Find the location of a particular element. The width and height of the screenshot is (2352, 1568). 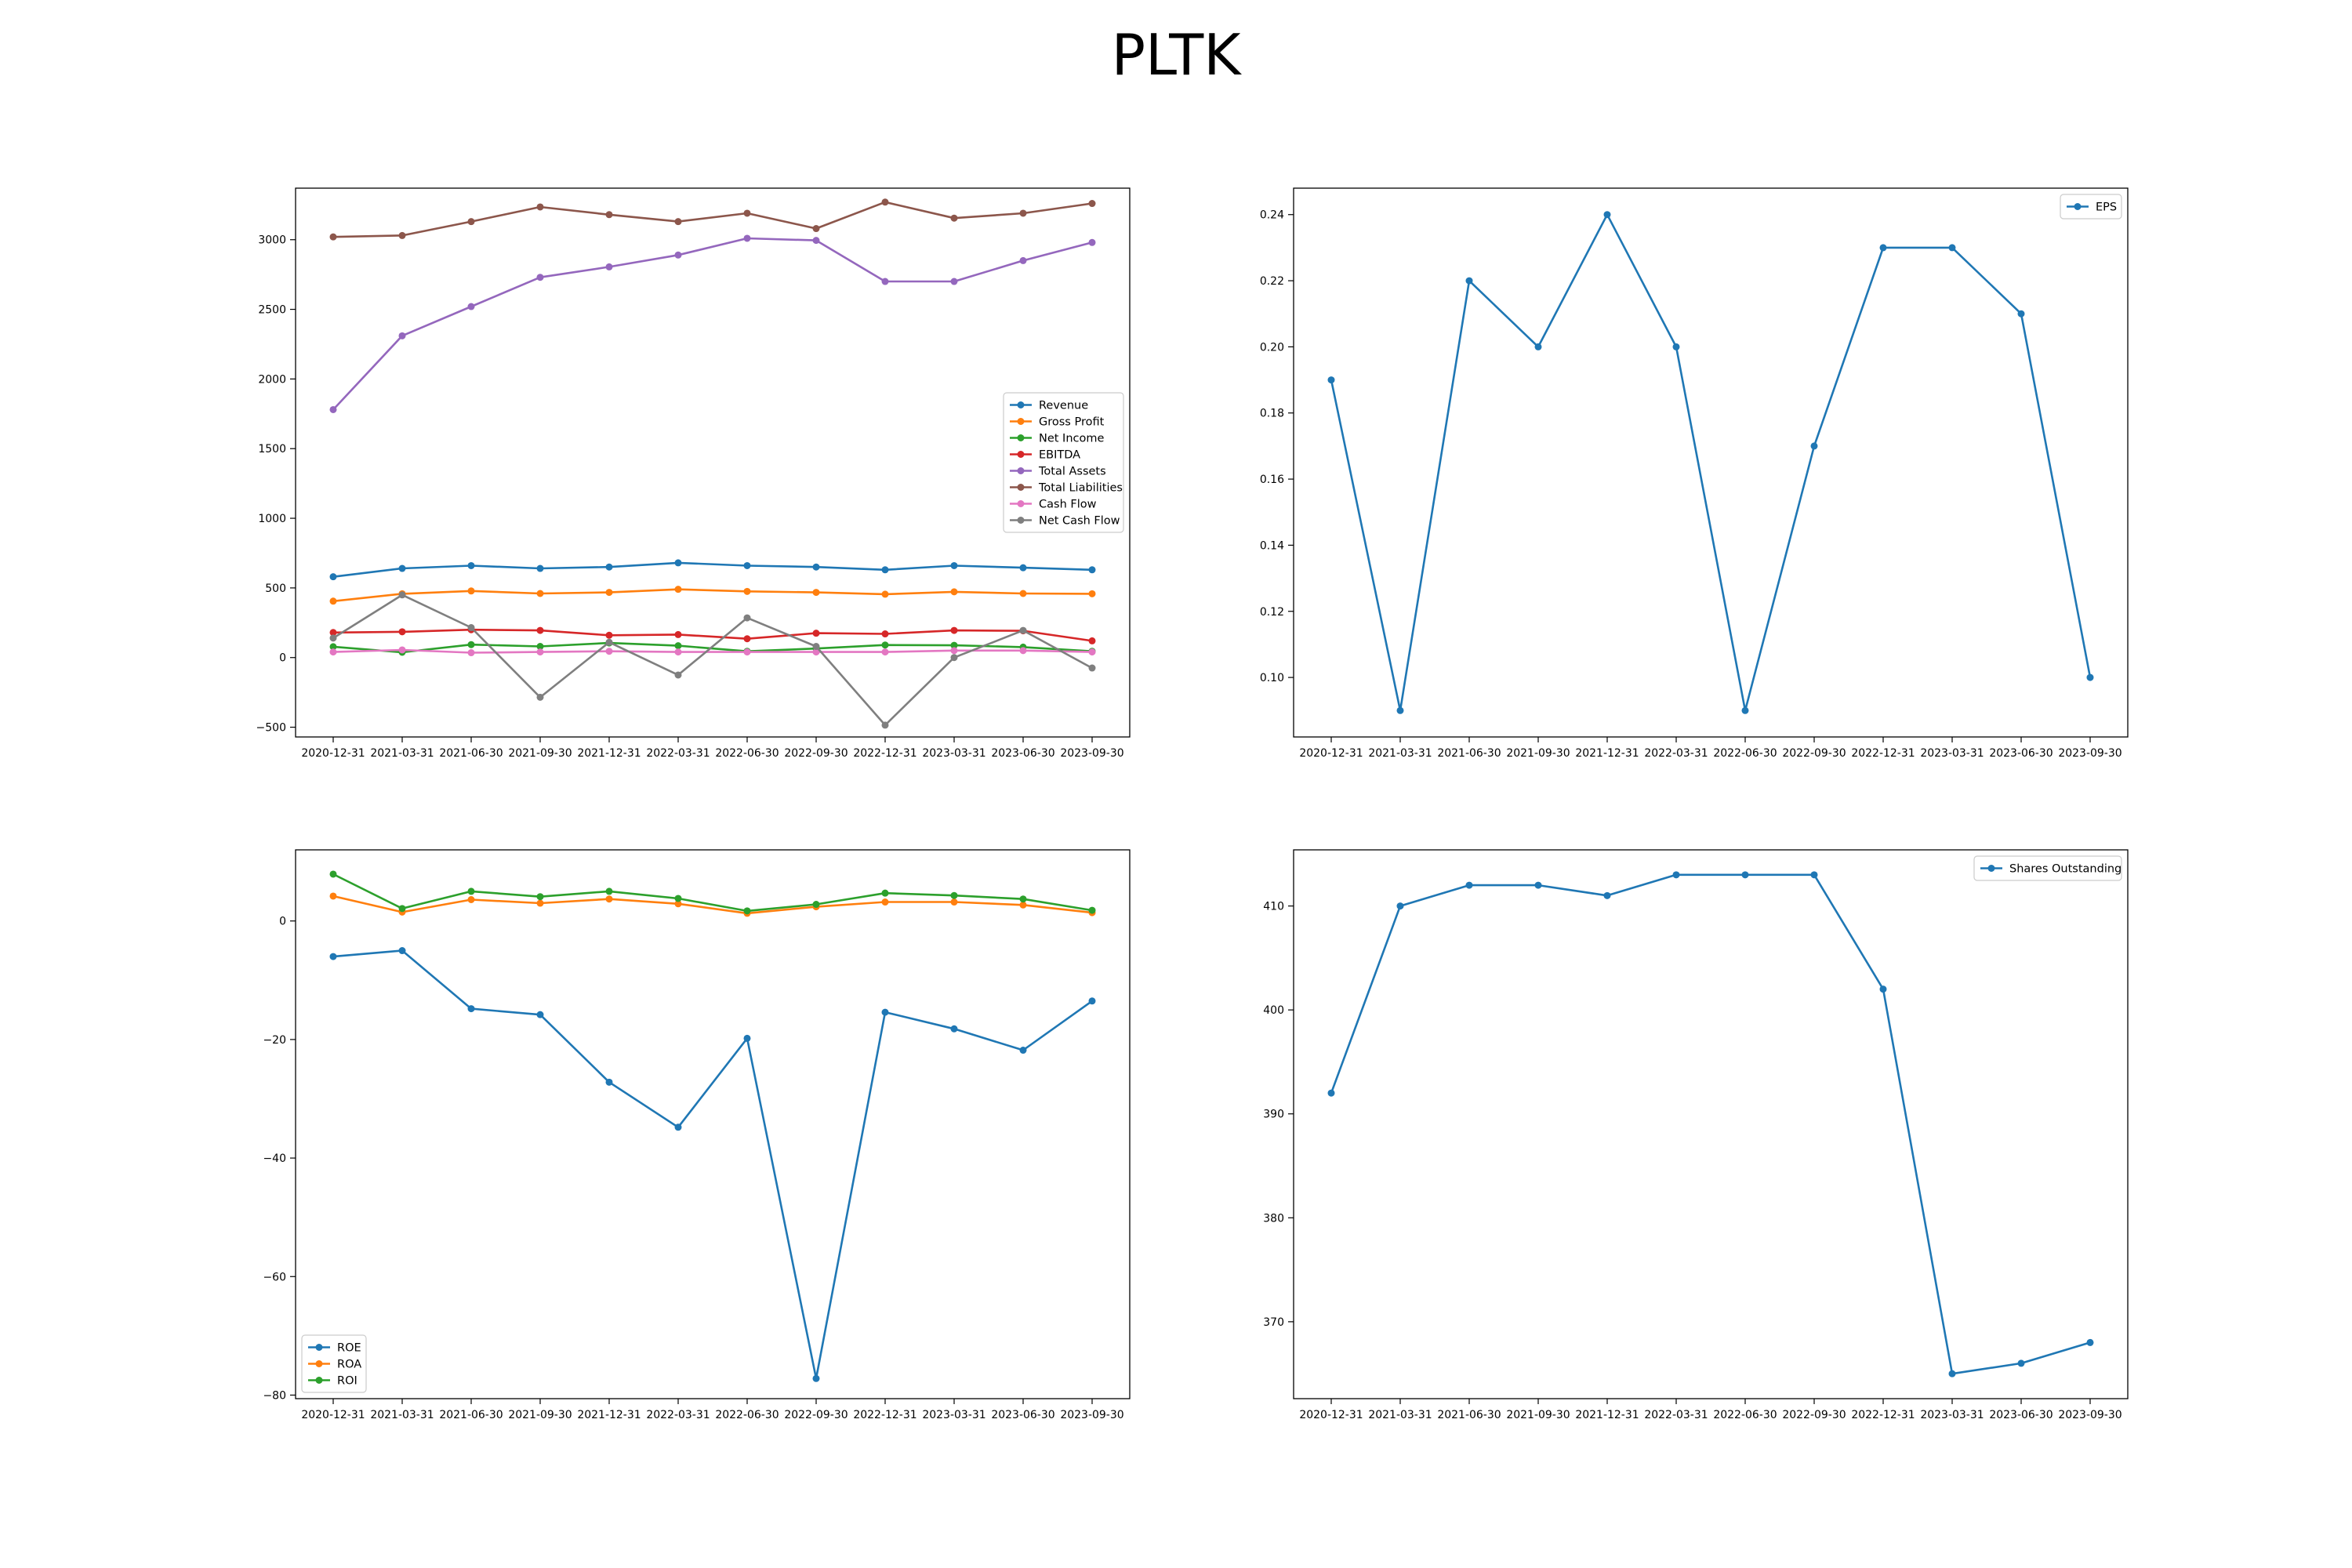

y-tick-label: 390 is located at coordinates (1273, 1115).